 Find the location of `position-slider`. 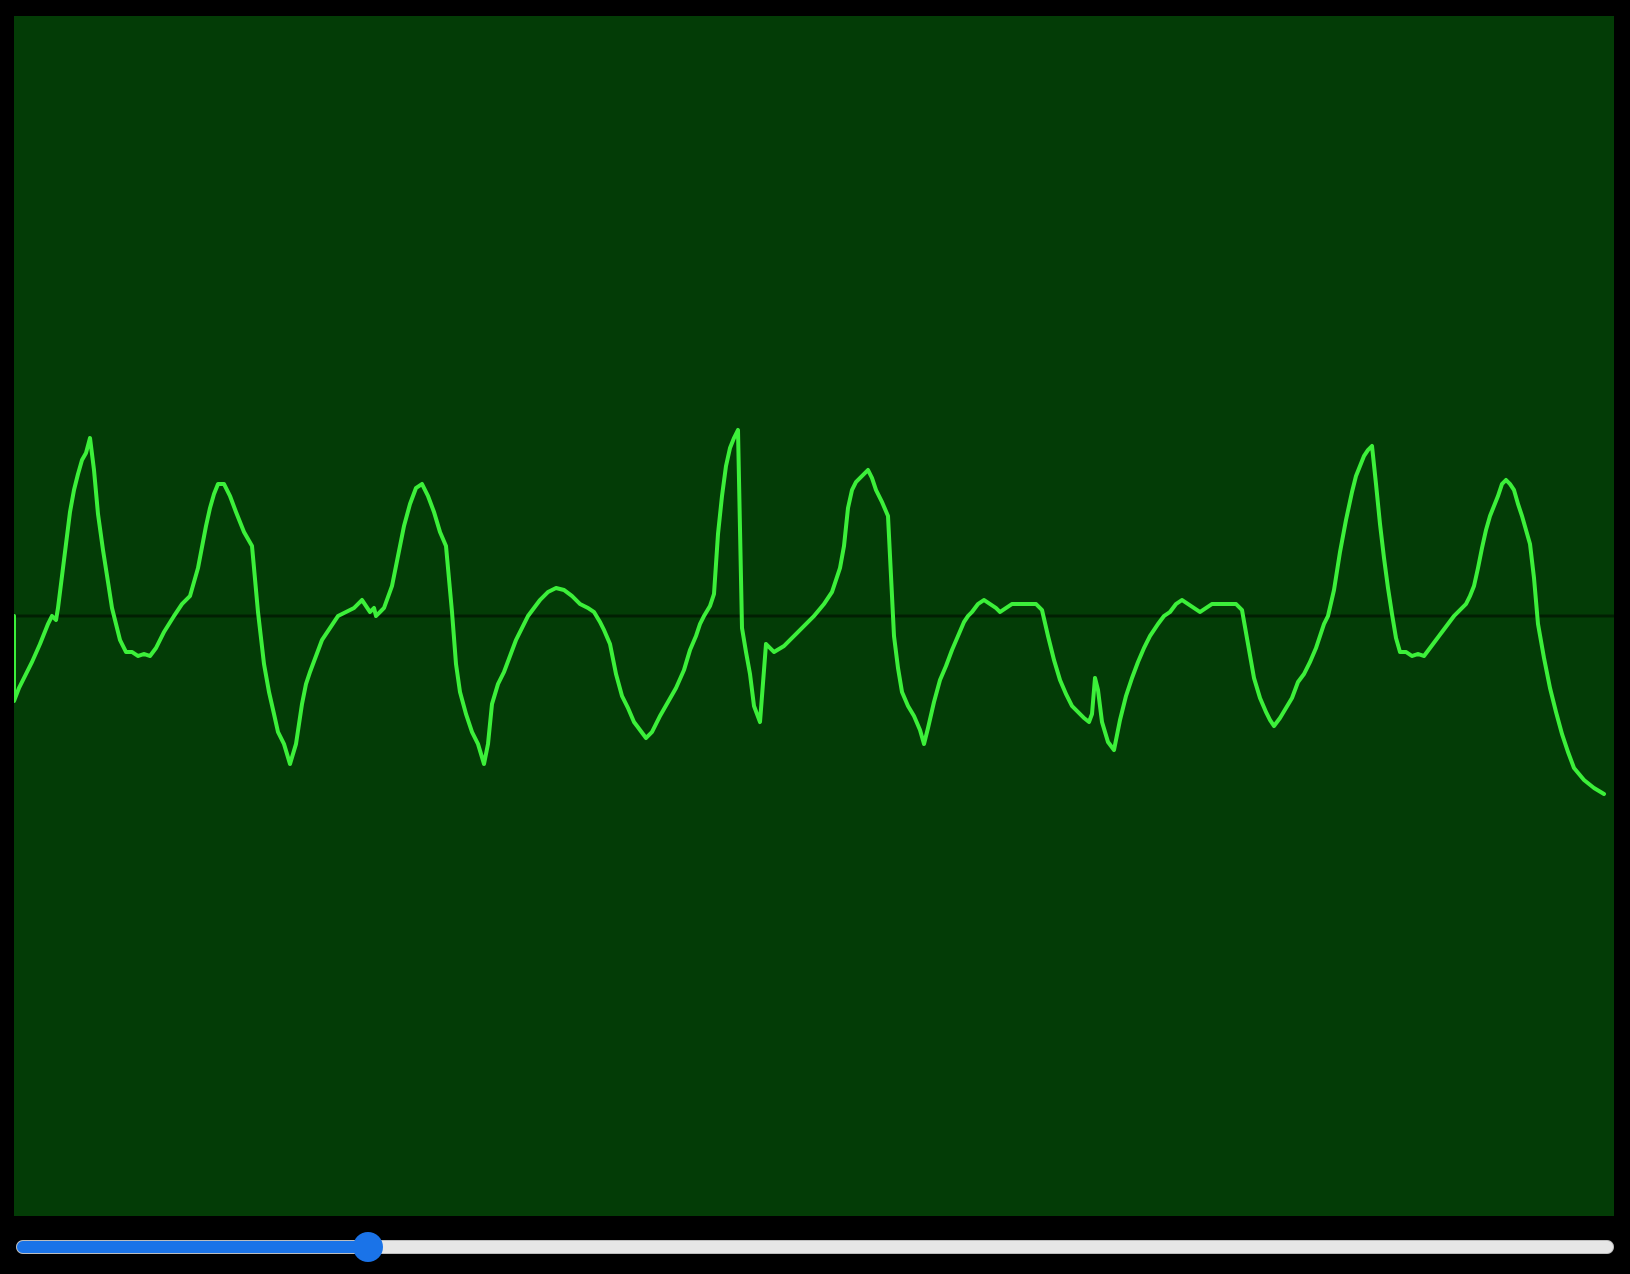

position-slider is located at coordinates (815, 1247).